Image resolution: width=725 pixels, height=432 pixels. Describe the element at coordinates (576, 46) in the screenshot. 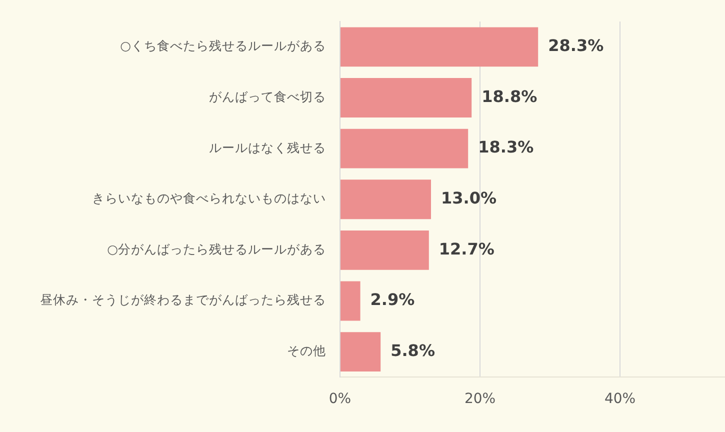

I see `data-label: 28.3%` at that location.